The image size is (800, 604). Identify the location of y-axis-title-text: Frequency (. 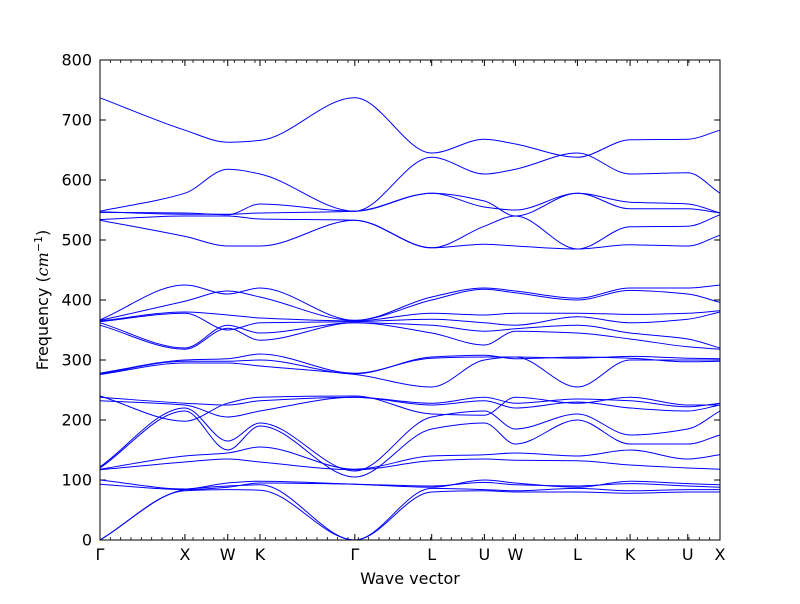
(42, 323).